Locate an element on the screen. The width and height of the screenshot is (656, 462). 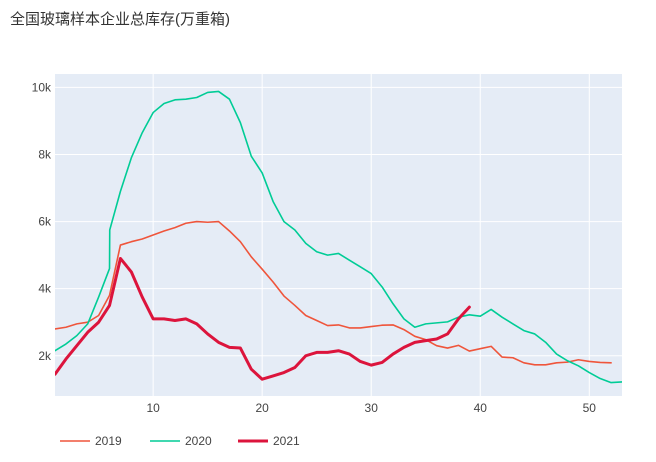
x-tick-label: 30 is located at coordinates (372, 408).